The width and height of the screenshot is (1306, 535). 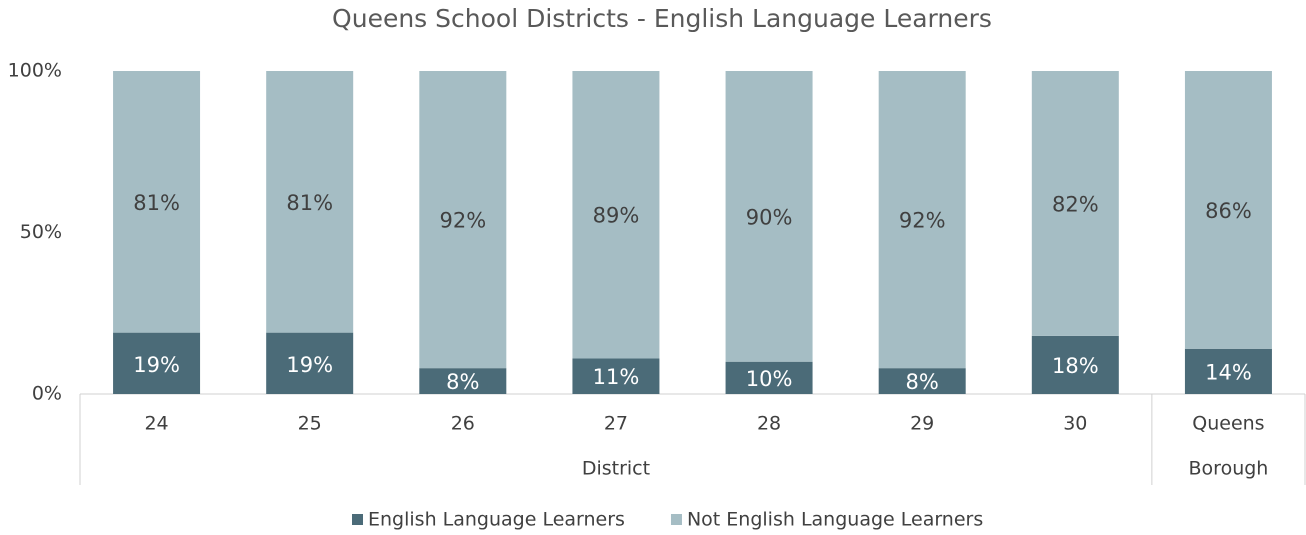 I want to click on data-label: 82%, so click(x=1075, y=204).